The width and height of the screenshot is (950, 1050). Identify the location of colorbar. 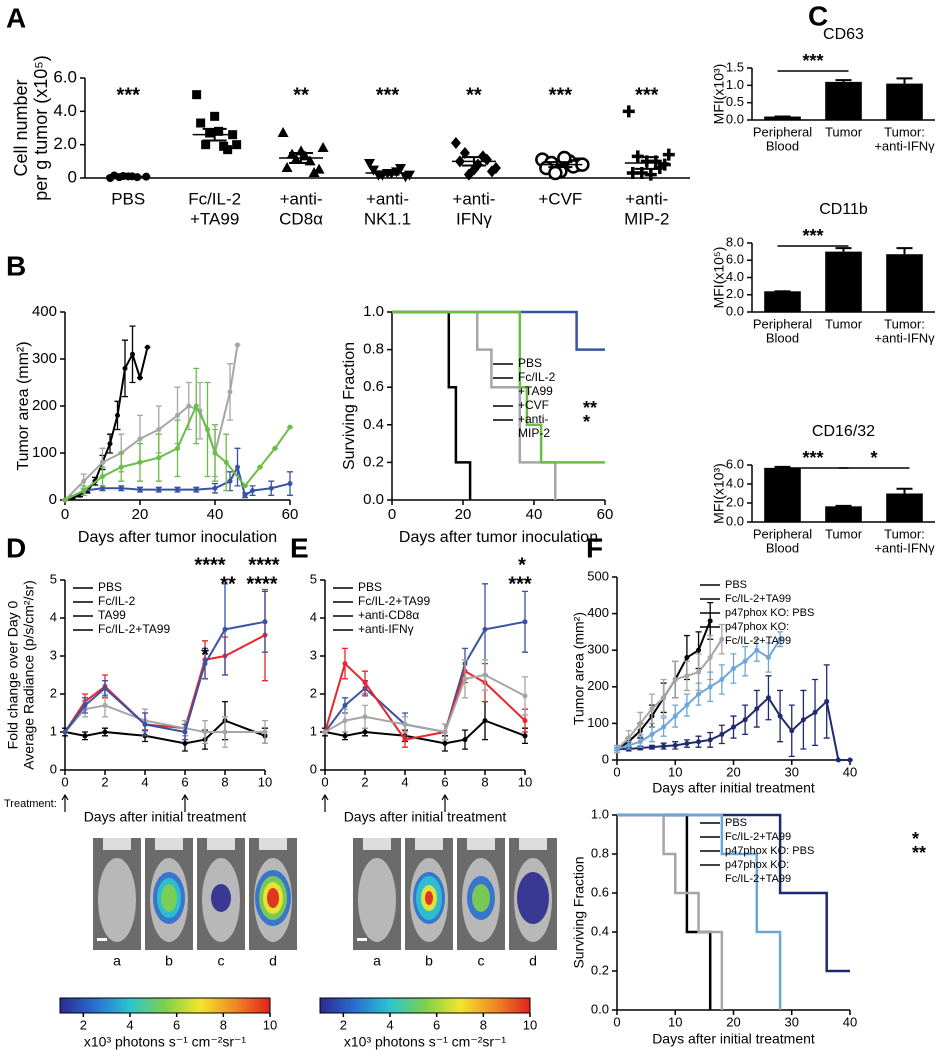
(425, 1005).